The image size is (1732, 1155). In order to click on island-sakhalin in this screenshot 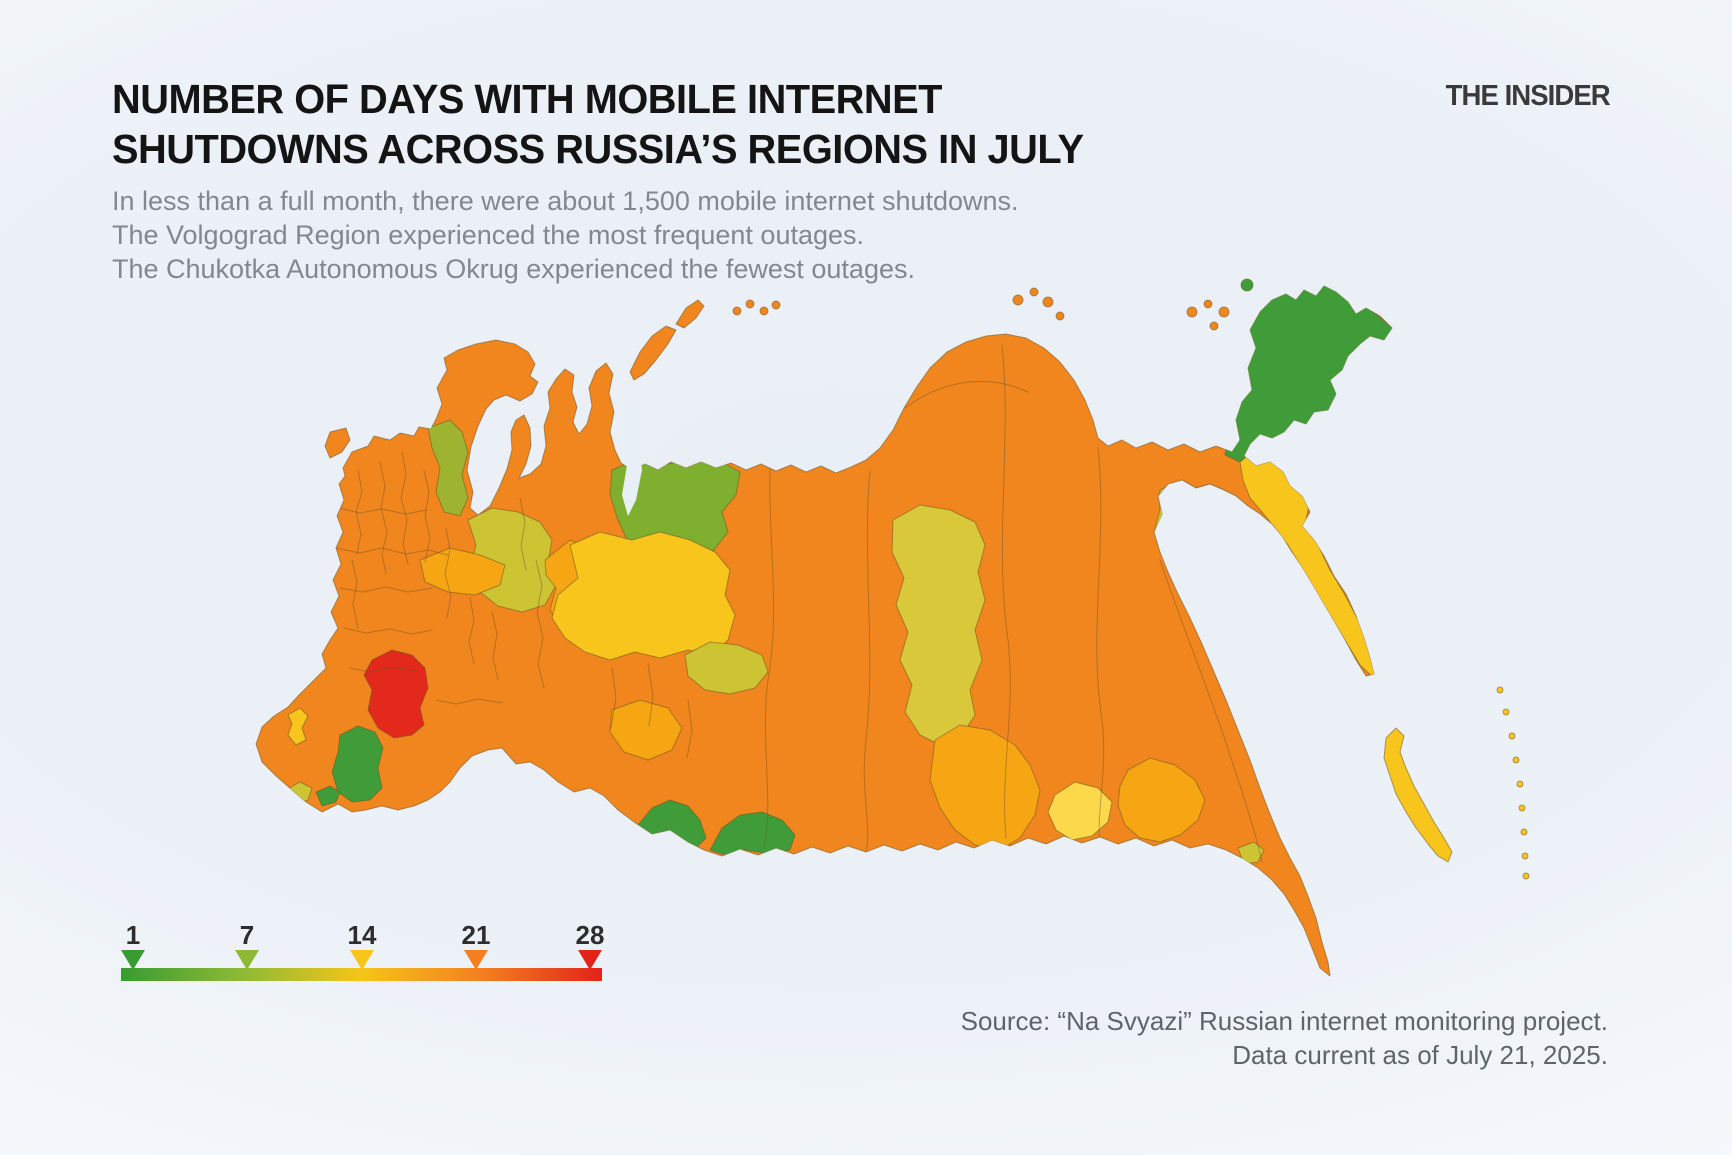, I will do `click(1418, 795)`.